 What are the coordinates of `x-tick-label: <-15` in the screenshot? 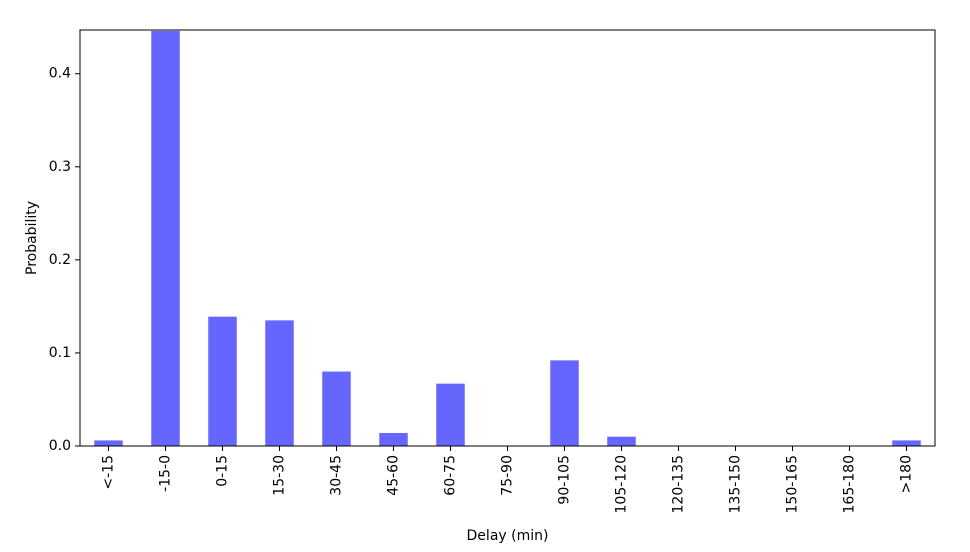 It's located at (109, 472).